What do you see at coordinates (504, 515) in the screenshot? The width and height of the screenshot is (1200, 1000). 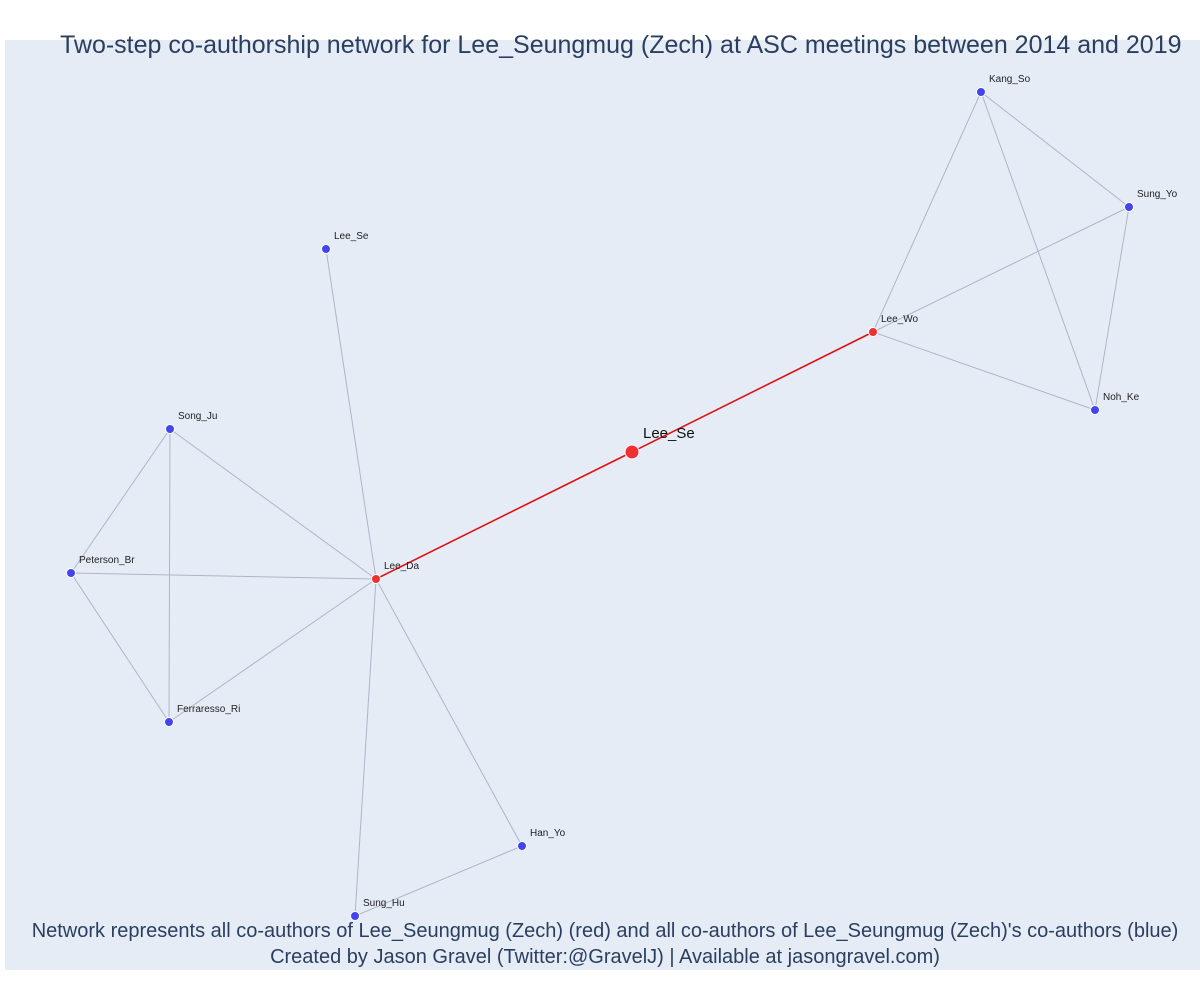 I see `edge-Lee_Se_focal-Lee_Da` at bounding box center [504, 515].